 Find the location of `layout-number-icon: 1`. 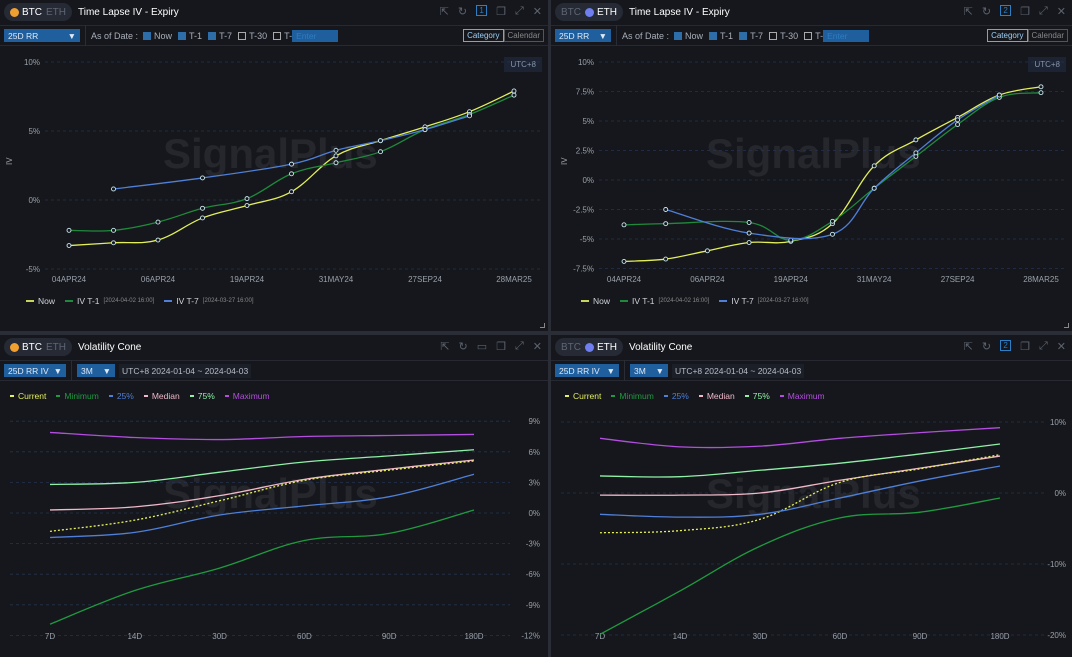

layout-number-icon: 1 is located at coordinates (482, 10).